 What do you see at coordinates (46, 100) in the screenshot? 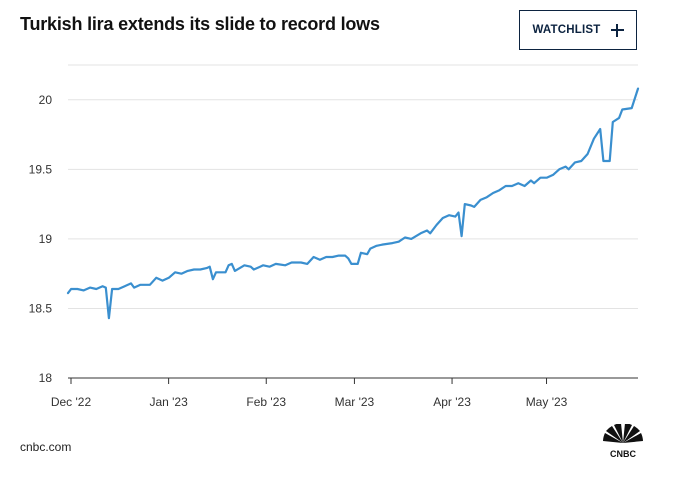
I see `y-tick-label: 20` at bounding box center [46, 100].